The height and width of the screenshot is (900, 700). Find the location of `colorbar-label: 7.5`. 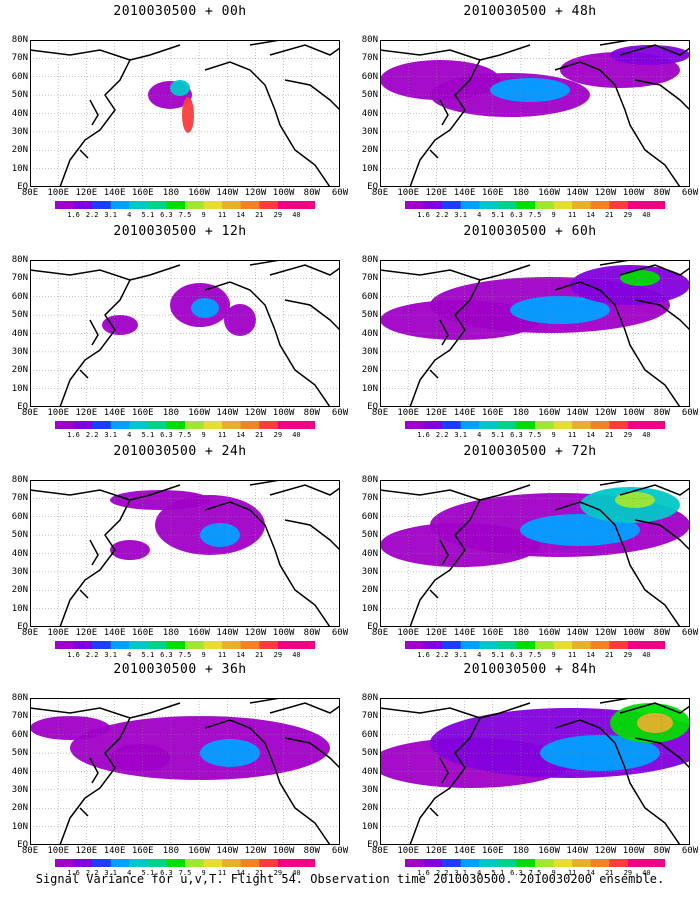

colorbar-label: 7.5 is located at coordinates (535, 215).